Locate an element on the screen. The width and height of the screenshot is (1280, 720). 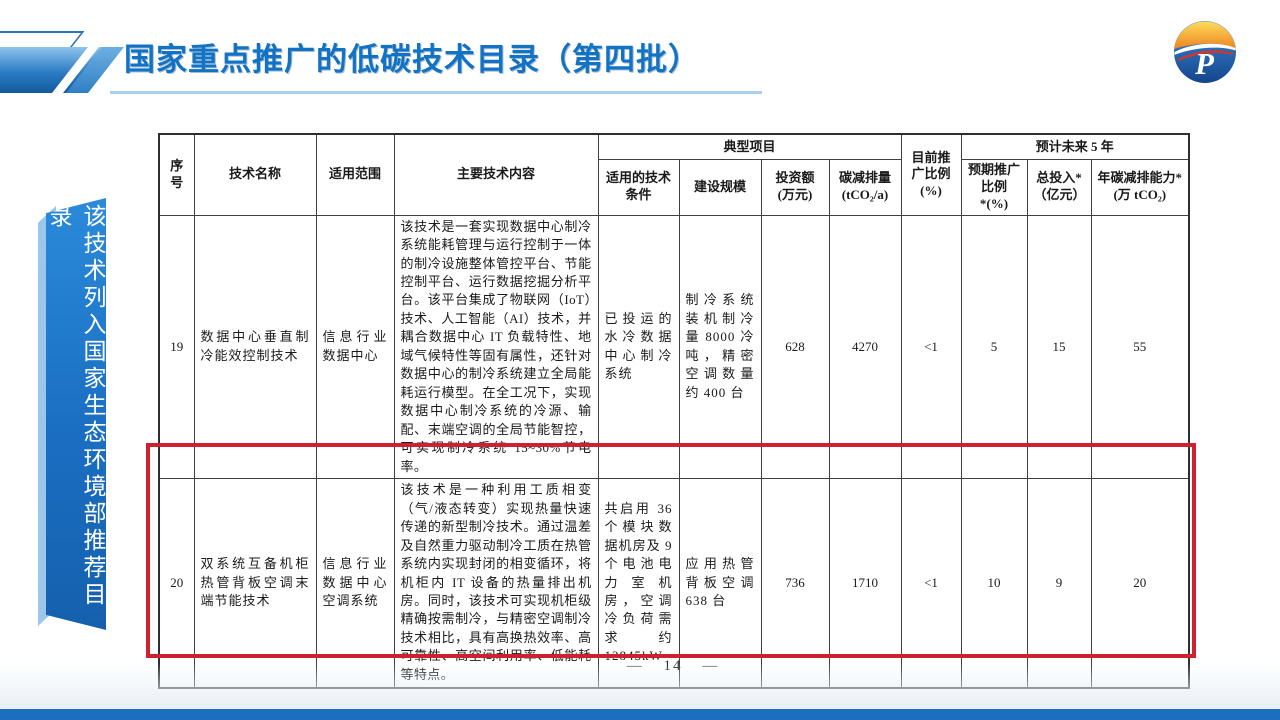
header-current-ratio-label: 目前推广比例 is located at coordinates (931, 165).